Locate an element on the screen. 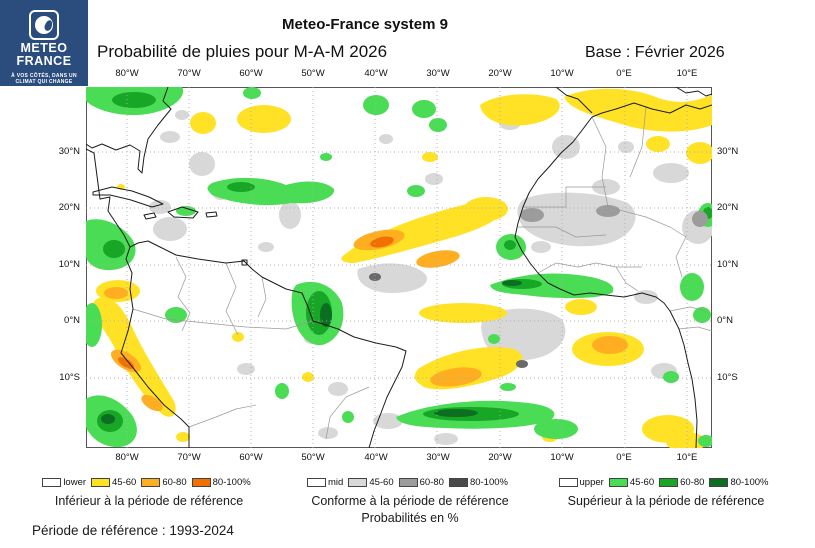 The image size is (815, 548). page-title: Meteo-France system 9 is located at coordinates (365, 24).